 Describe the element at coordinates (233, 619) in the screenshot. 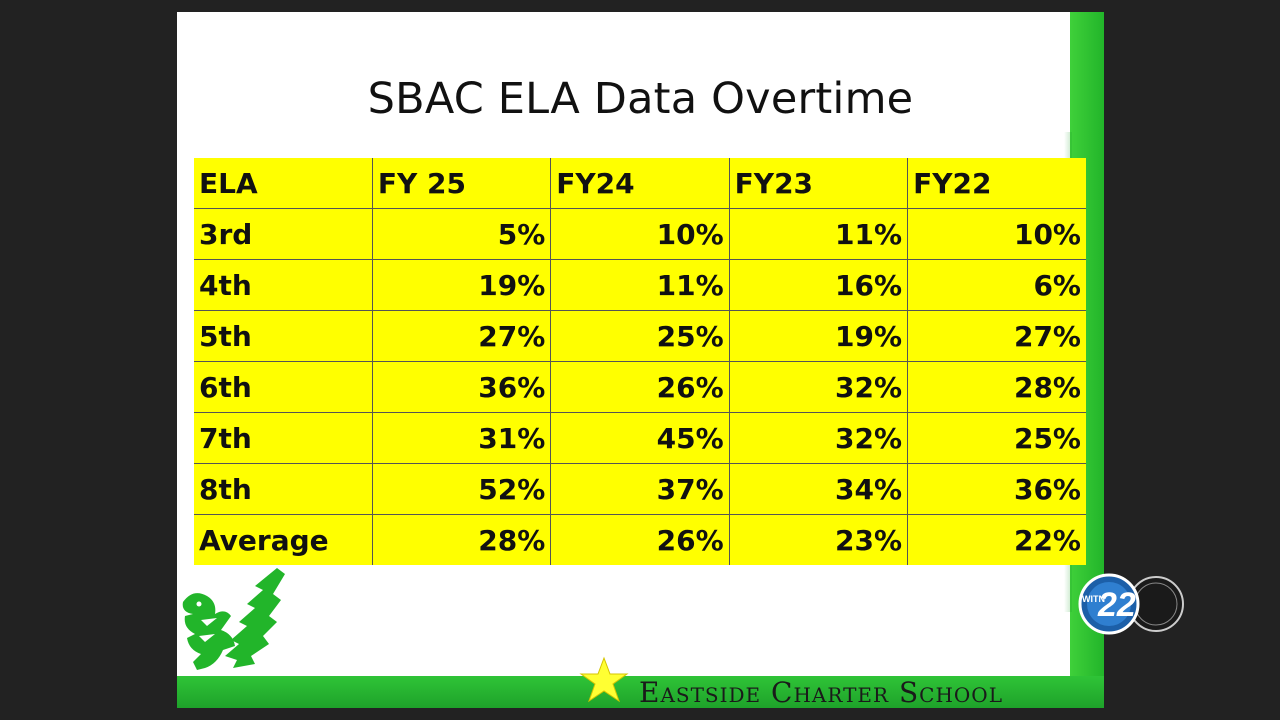

I see `phoenix-logo-icon` at that location.